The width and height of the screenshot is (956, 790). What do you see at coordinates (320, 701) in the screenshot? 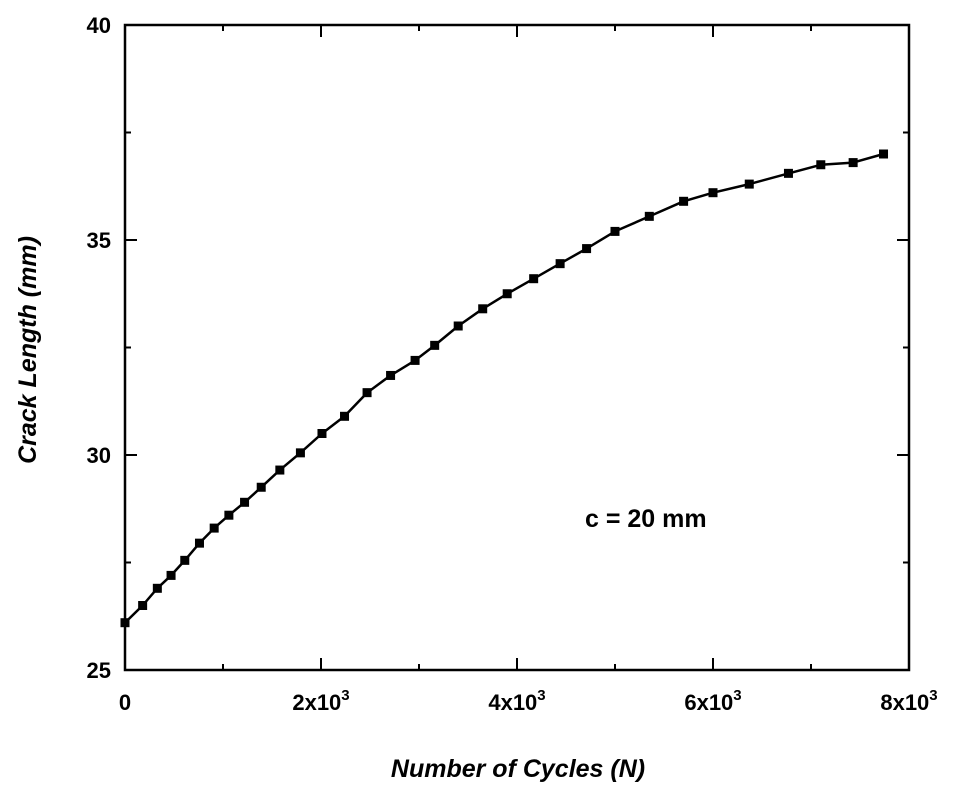
I see `x-tick-label: 2x10³` at bounding box center [320, 701].